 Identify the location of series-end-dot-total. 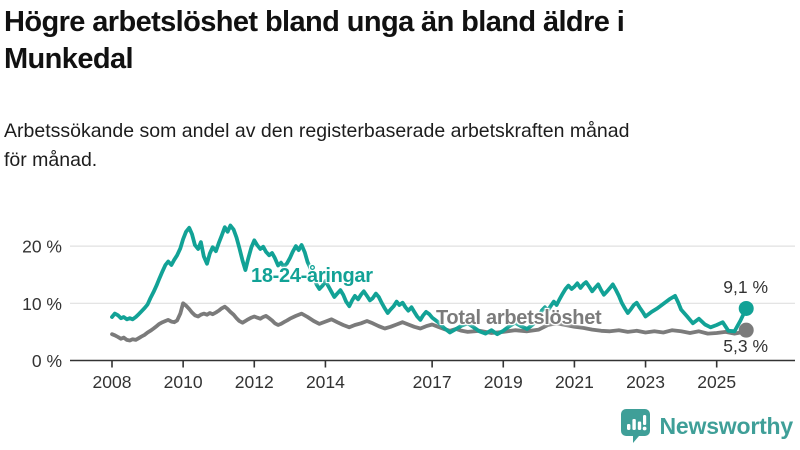
(746, 330).